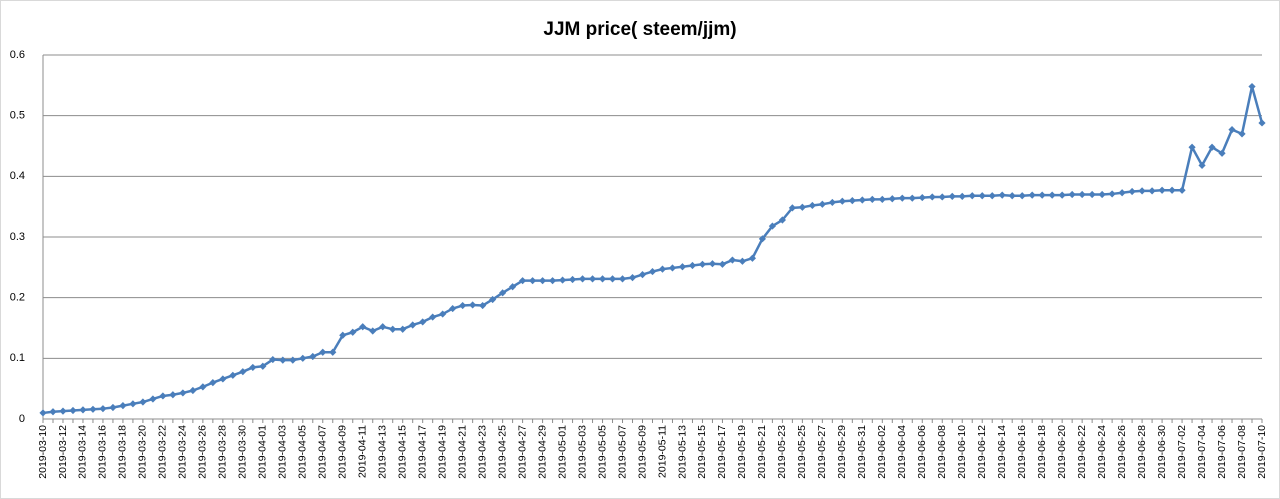 Image resolution: width=1280 pixels, height=499 pixels. I want to click on y-tick-label: 0.5, so click(17, 116).